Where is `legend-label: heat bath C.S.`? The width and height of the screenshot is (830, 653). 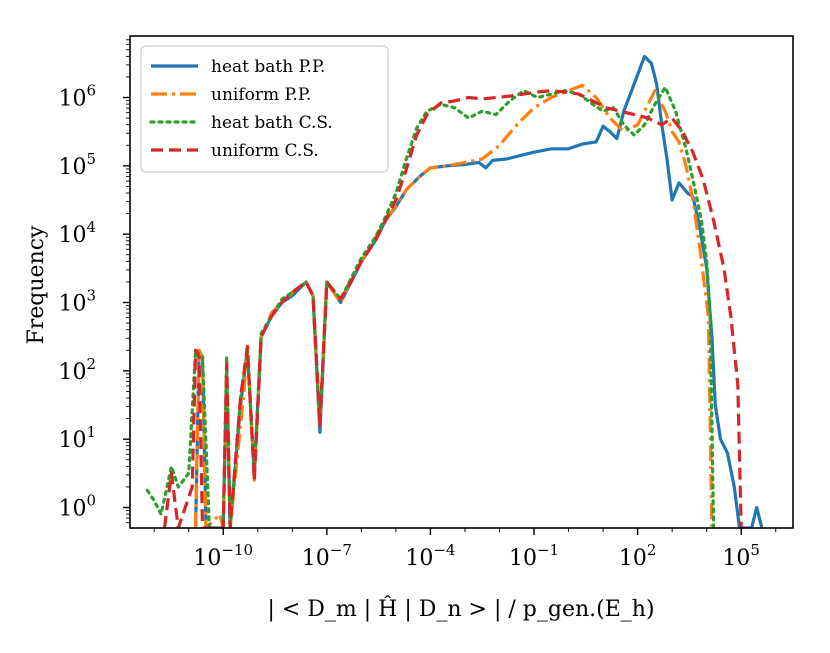 legend-label: heat bath C.S. is located at coordinates (272, 123).